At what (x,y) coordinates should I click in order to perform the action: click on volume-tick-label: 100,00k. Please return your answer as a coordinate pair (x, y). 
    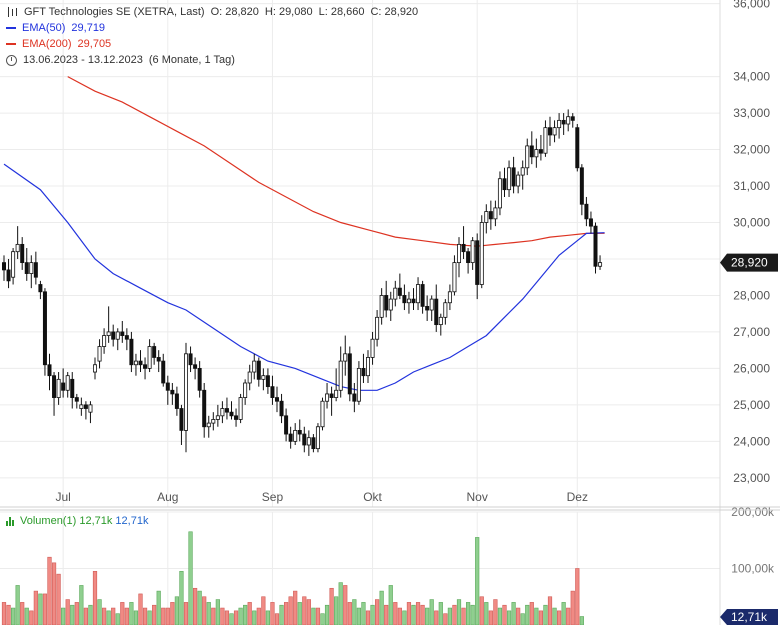
    Looking at the image, I should click on (753, 569).